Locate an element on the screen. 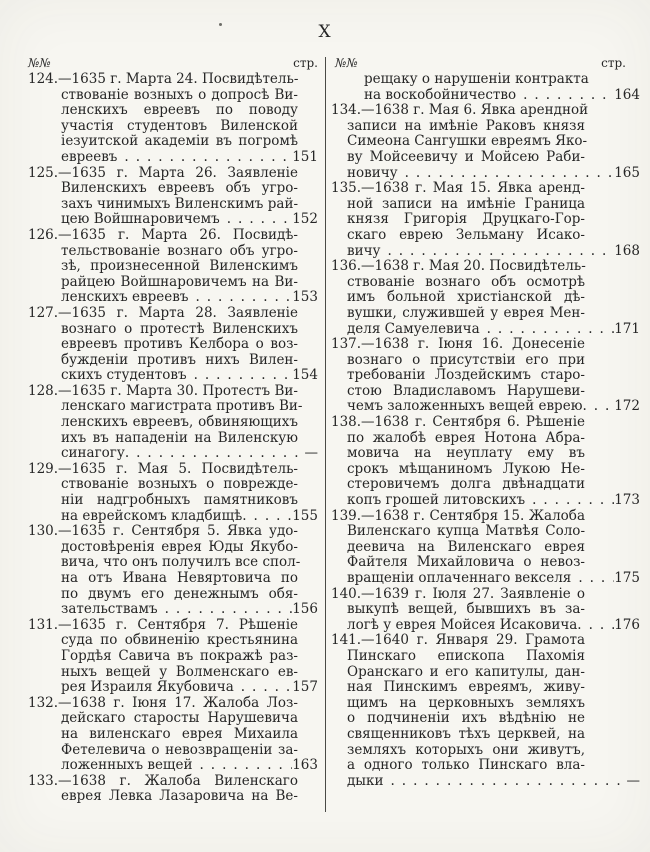  entry-line: суда по обвиненію крестьянина is located at coordinates (179, 640).